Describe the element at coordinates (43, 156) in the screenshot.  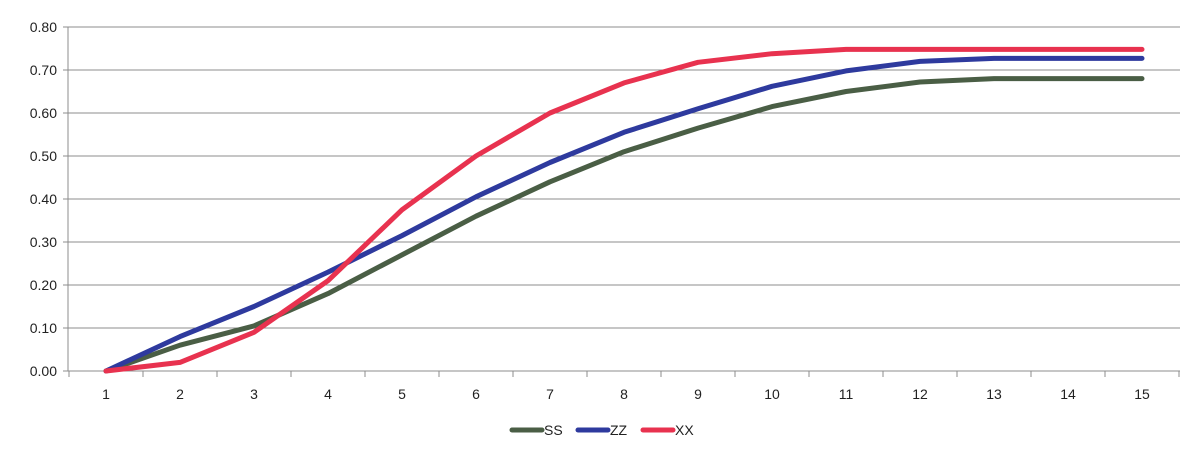
I see `y-tick-label: 0.50` at that location.